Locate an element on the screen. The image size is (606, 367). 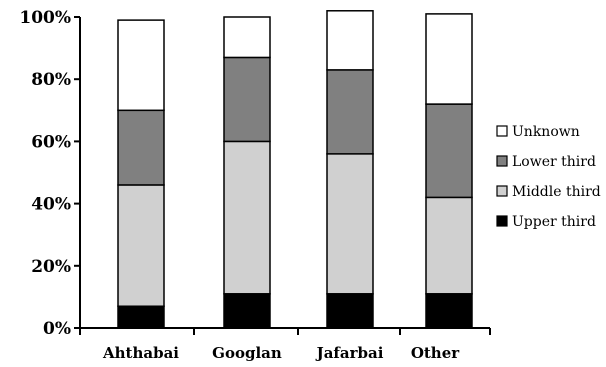
legend-label: Unknown is located at coordinates (546, 132).